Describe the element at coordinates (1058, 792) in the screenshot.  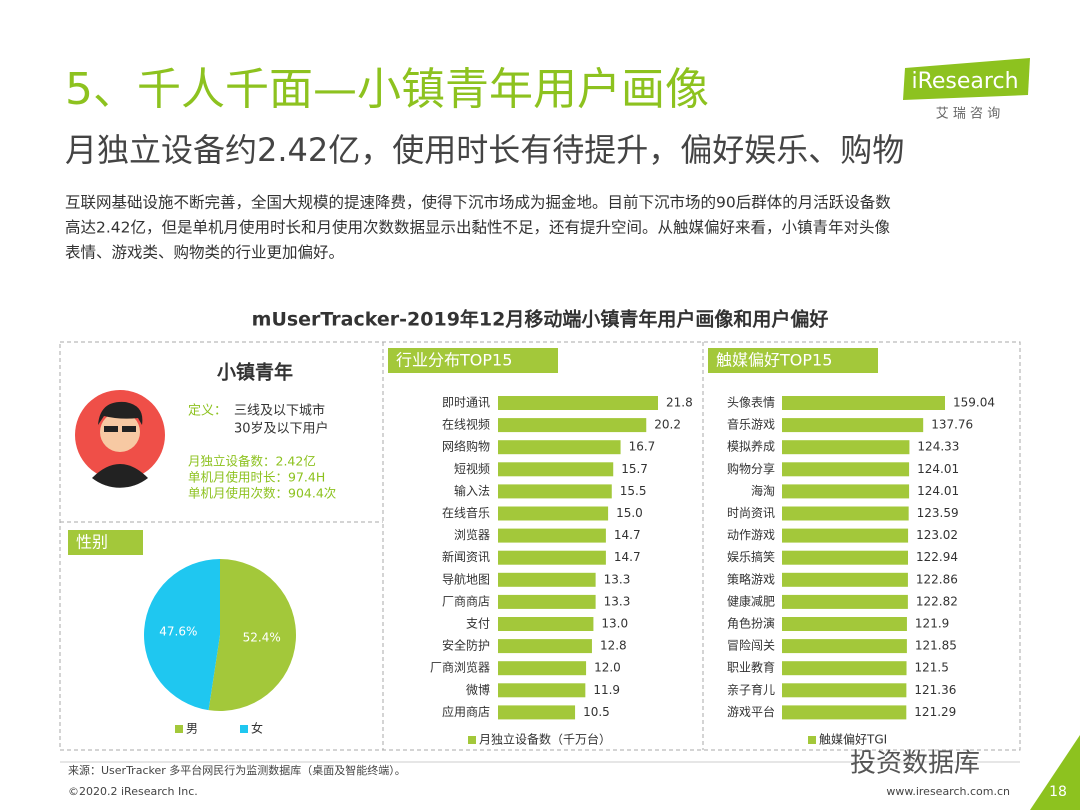
I see `page-number: 18` at that location.